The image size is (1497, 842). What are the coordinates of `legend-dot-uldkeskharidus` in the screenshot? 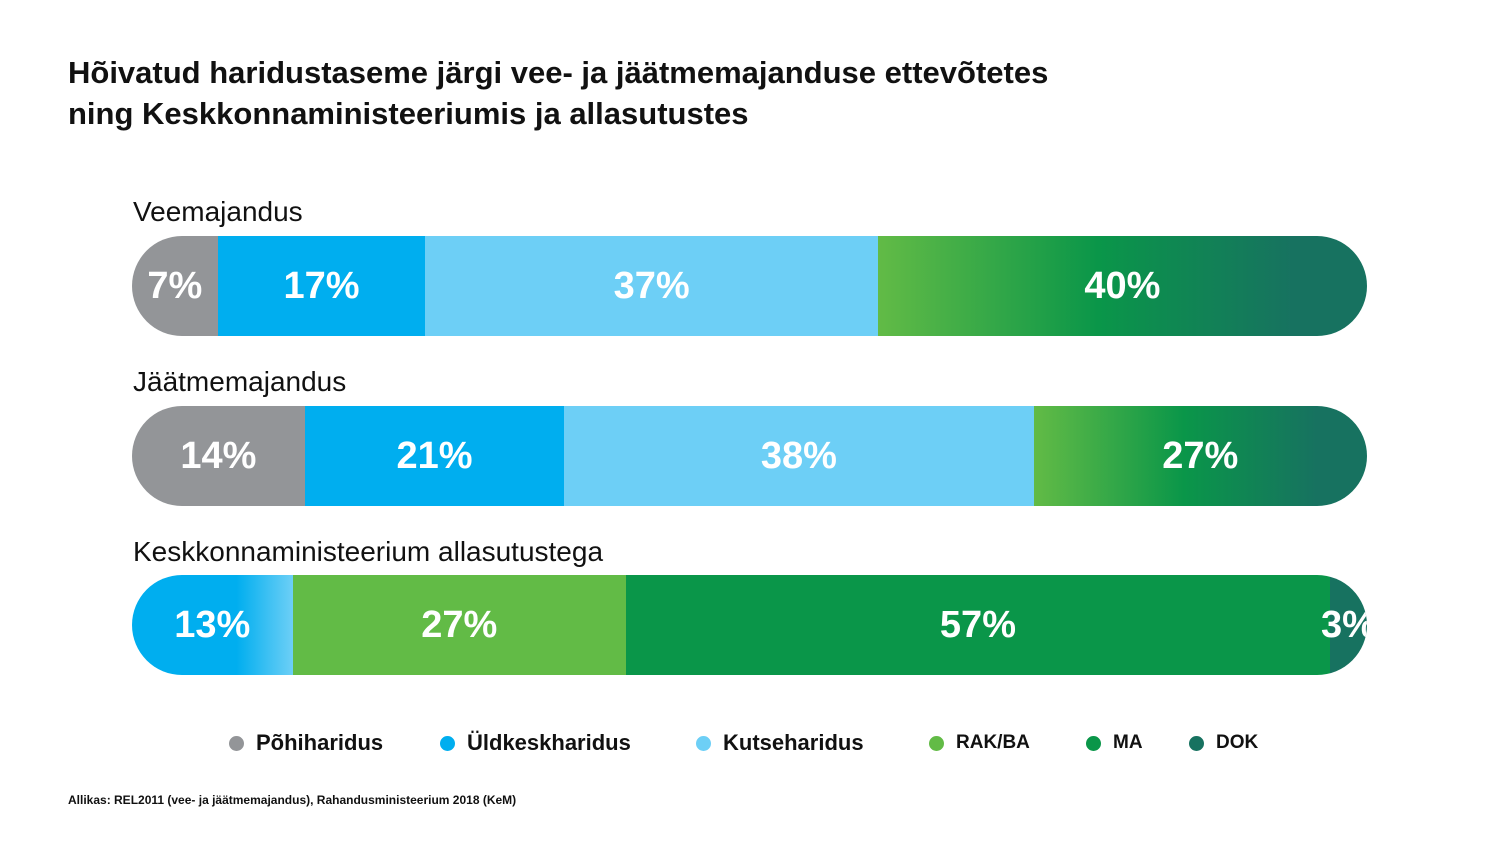 It's located at (447, 743).